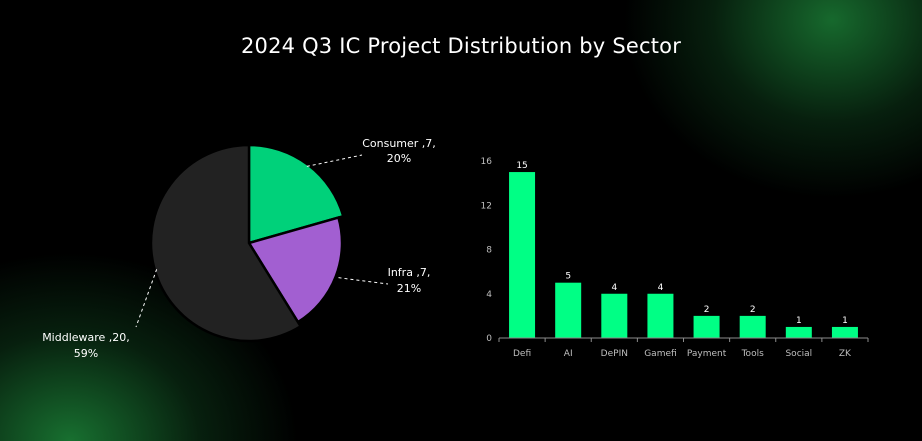 The image size is (922, 441). I want to click on bar-defi, so click(522, 255).